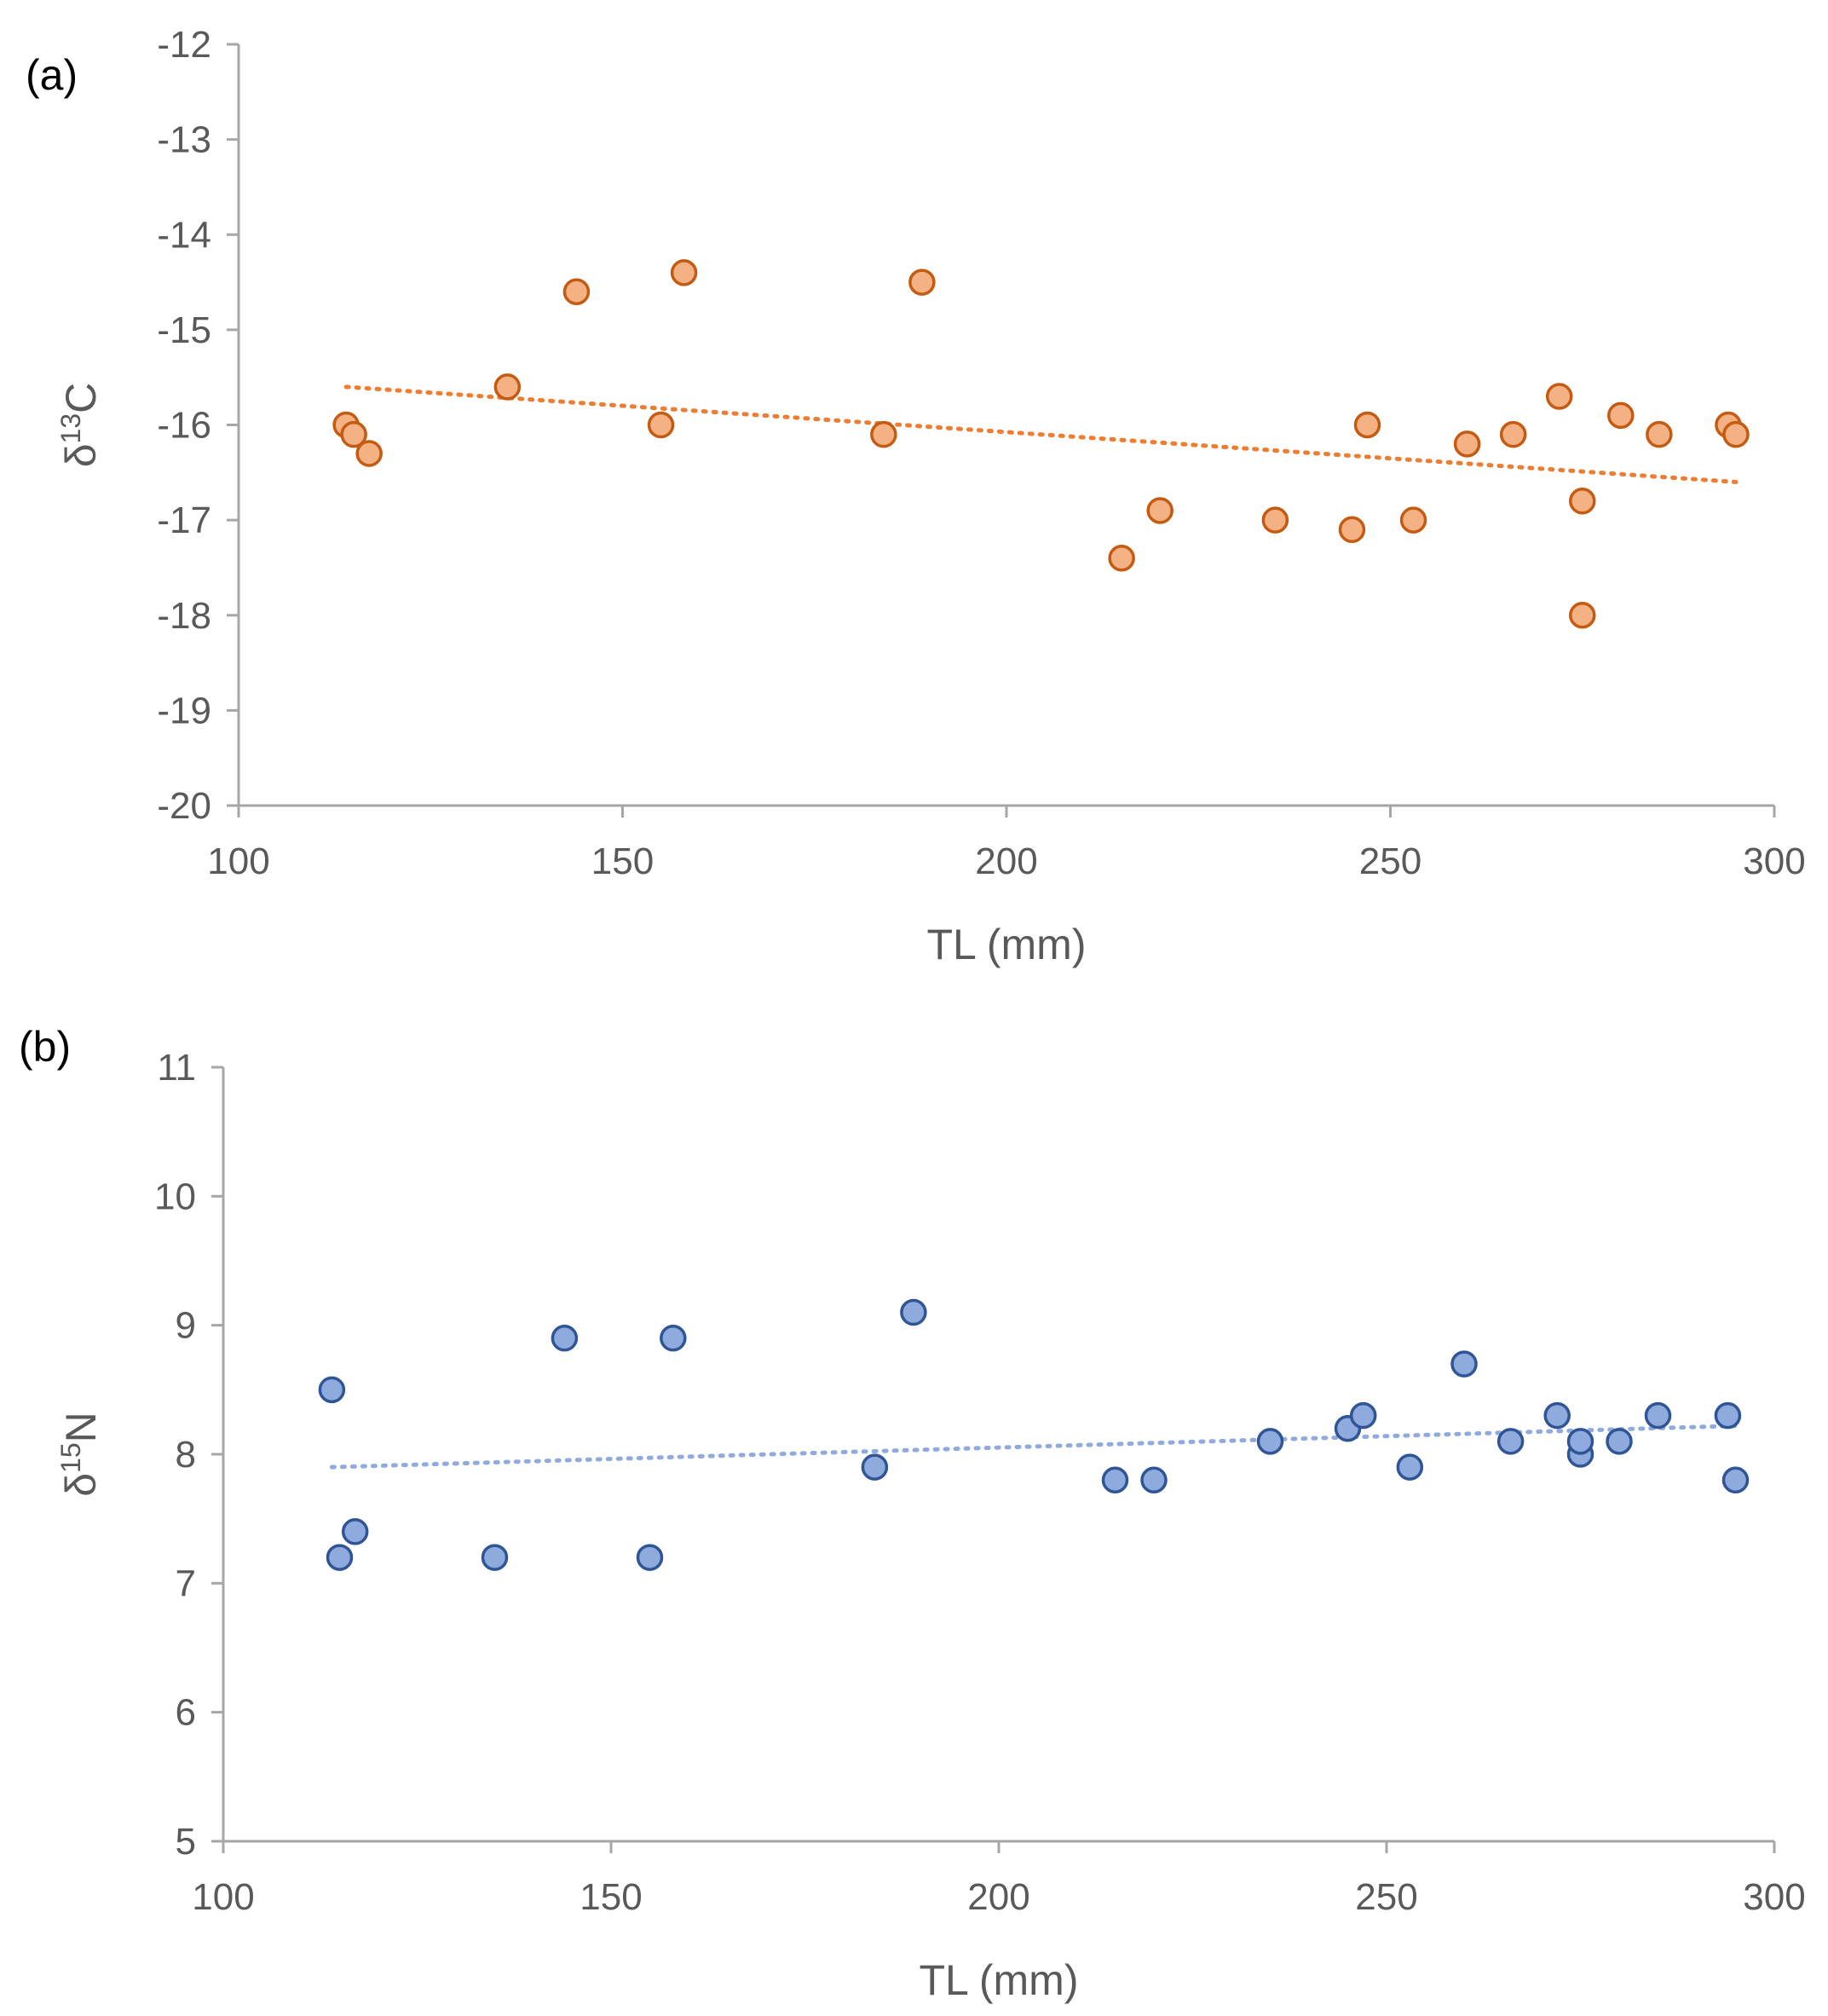 This screenshot has width=1828, height=2016. What do you see at coordinates (184, 45) in the screenshot?
I see `y-tick-label: -12` at bounding box center [184, 45].